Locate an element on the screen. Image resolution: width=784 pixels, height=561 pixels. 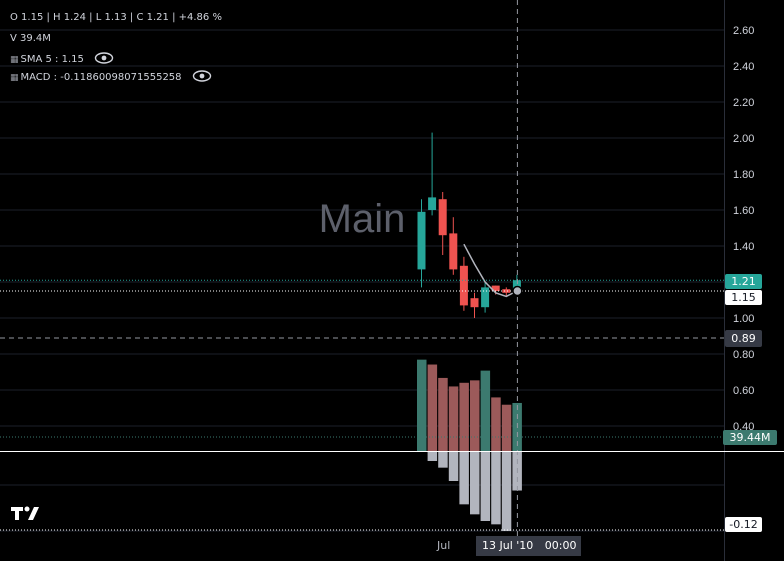
price-tick-label: 2.00 is located at coordinates (743, 139).